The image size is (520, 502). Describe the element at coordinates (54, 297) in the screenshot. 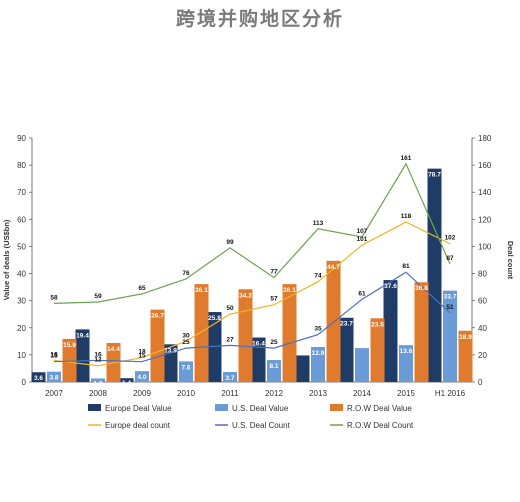

I see `count-label: 58` at that location.